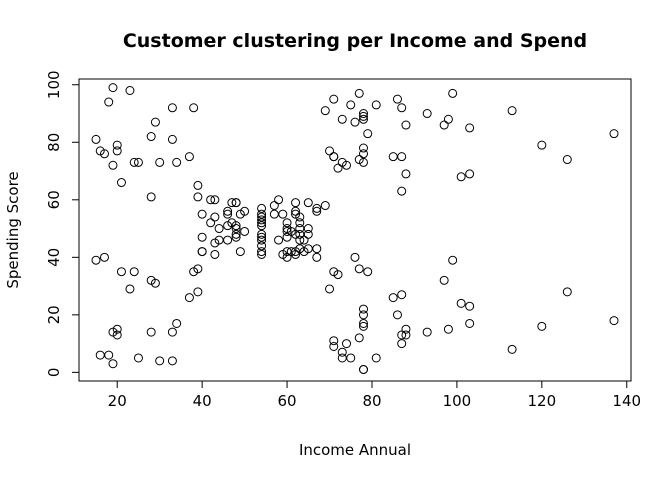 The width and height of the screenshot is (672, 480). Describe the element at coordinates (371, 401) in the screenshot. I see `x-tick-label: 80` at that location.